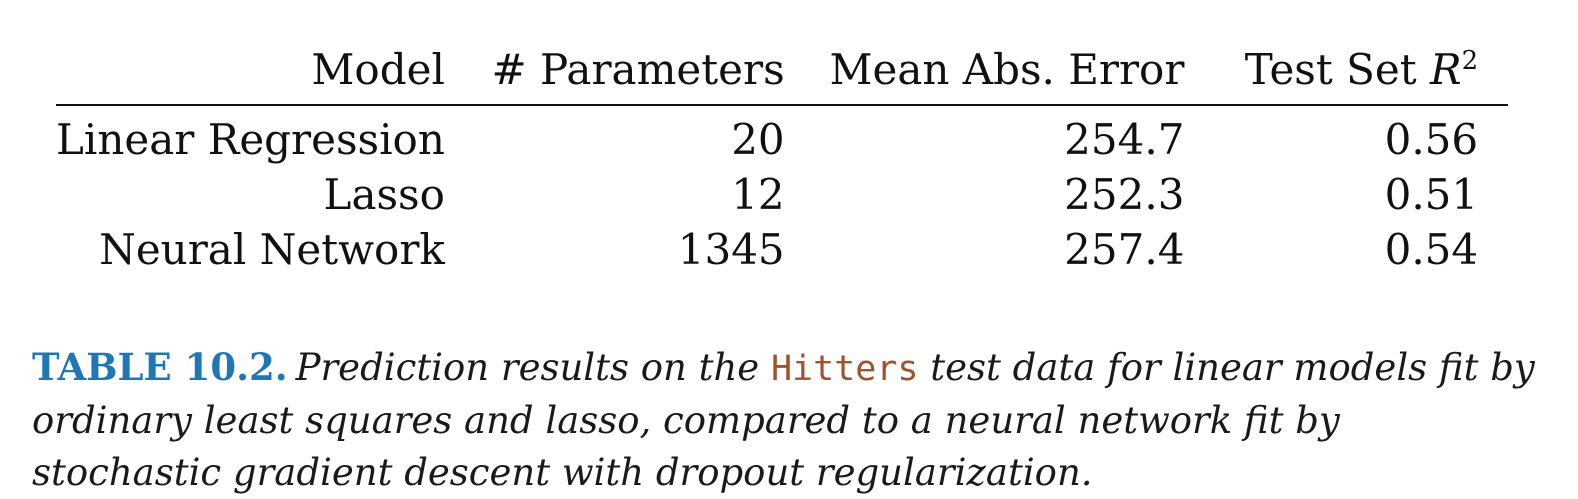  I want to click on cell-model: Lasso, so click(384, 194).